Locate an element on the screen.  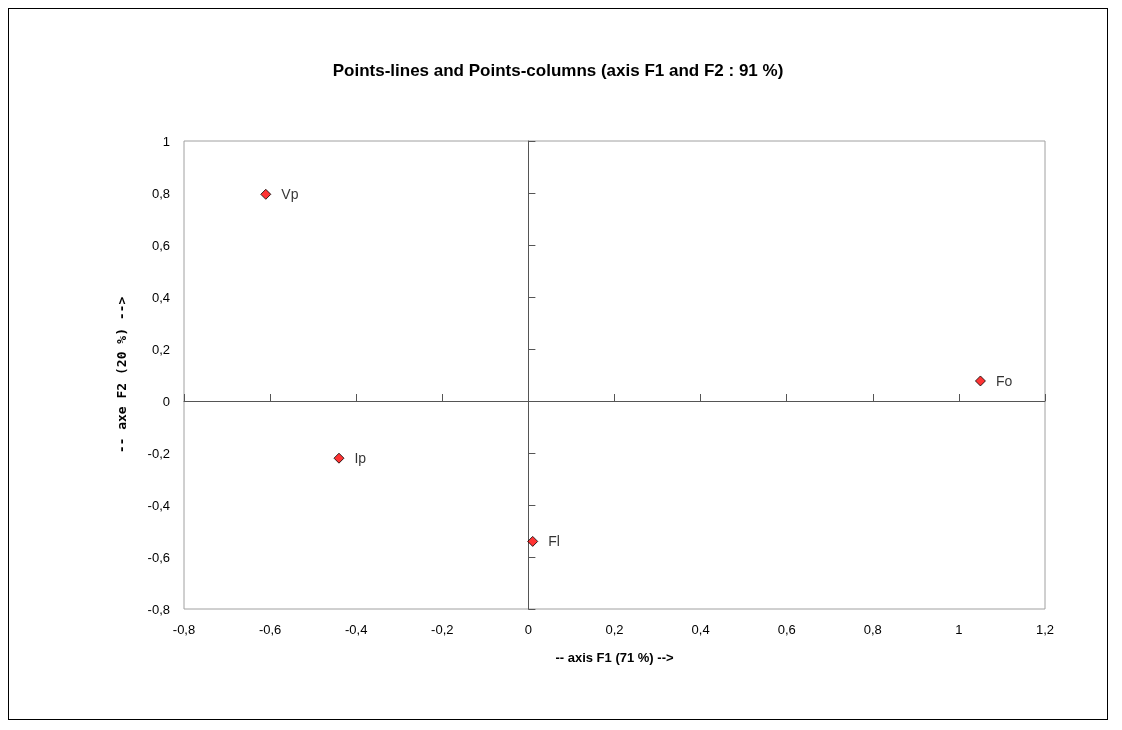
y-tick-label: -0,8 is located at coordinates (158, 609).